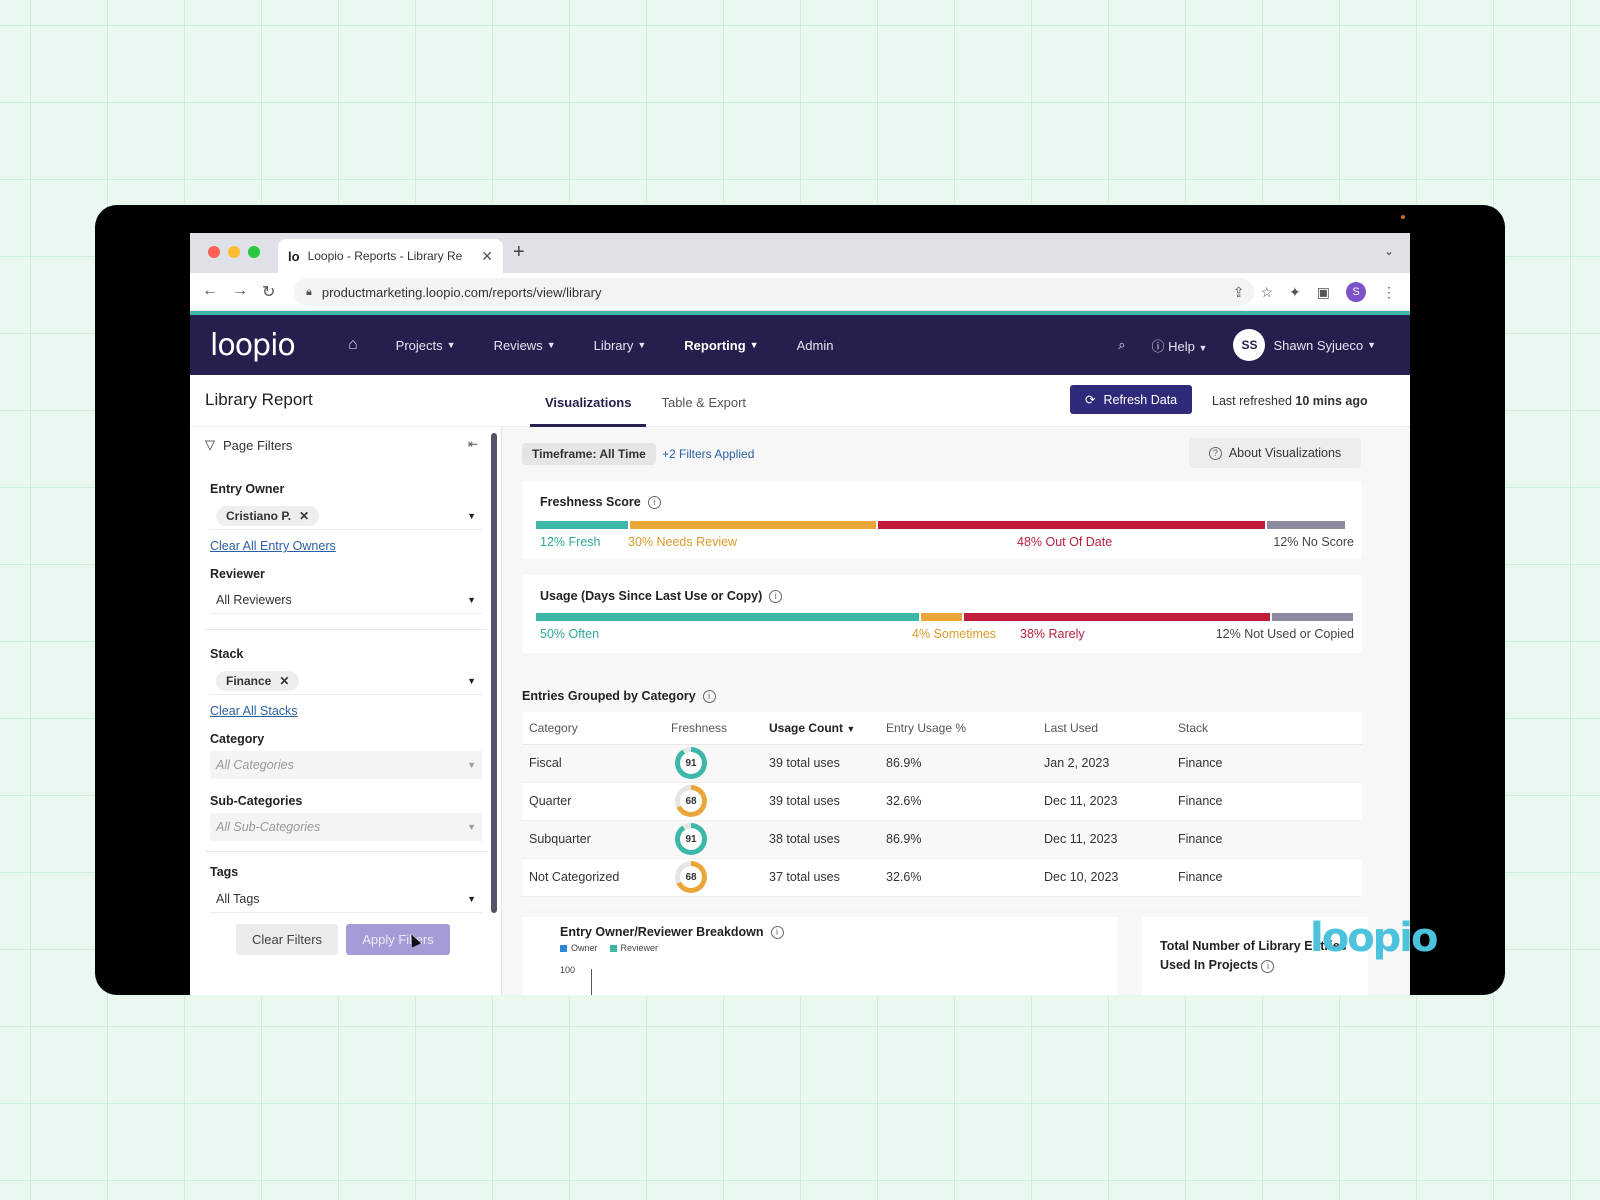 The height and width of the screenshot is (1200, 1600). Describe the element at coordinates (958, 763) in the screenshot. I see `cell-pct: 86.9%` at that location.